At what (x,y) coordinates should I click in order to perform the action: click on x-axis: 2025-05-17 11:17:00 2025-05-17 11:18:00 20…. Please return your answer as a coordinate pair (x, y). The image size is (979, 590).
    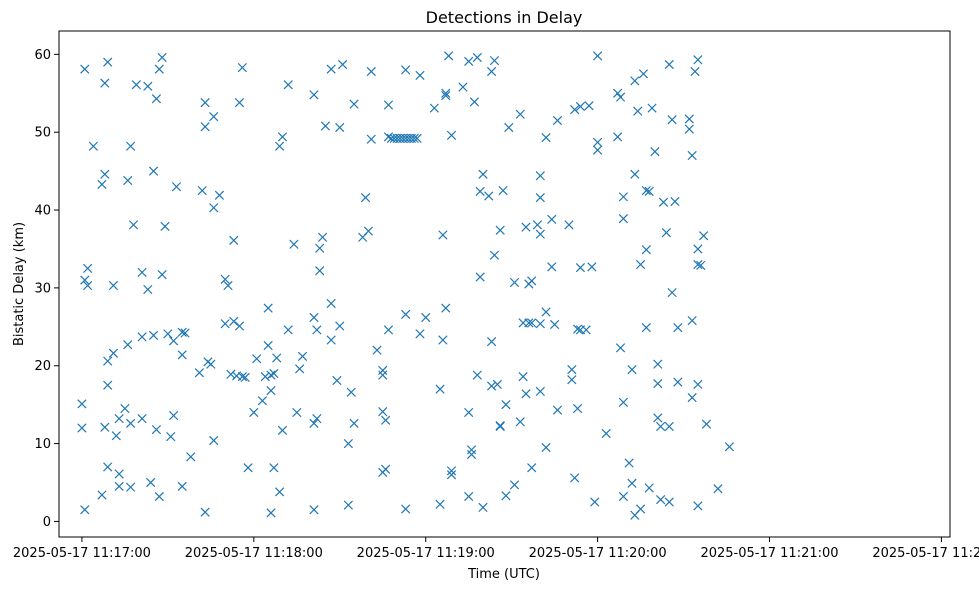
    Looking at the image, I should click on (496, 549).